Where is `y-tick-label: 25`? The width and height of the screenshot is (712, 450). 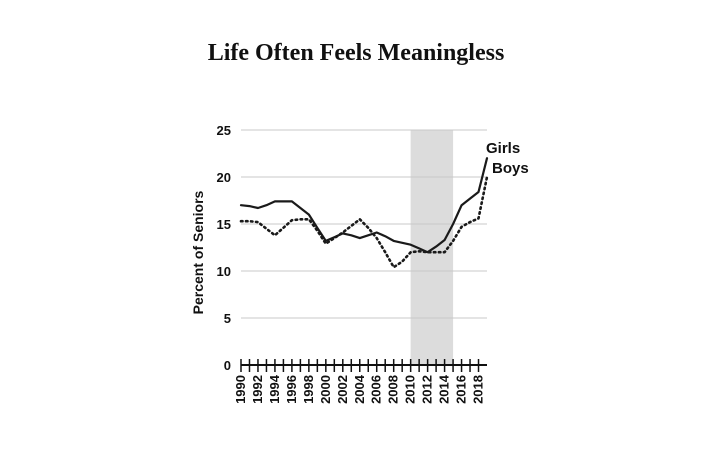 y-tick-label: 25 is located at coordinates (224, 130).